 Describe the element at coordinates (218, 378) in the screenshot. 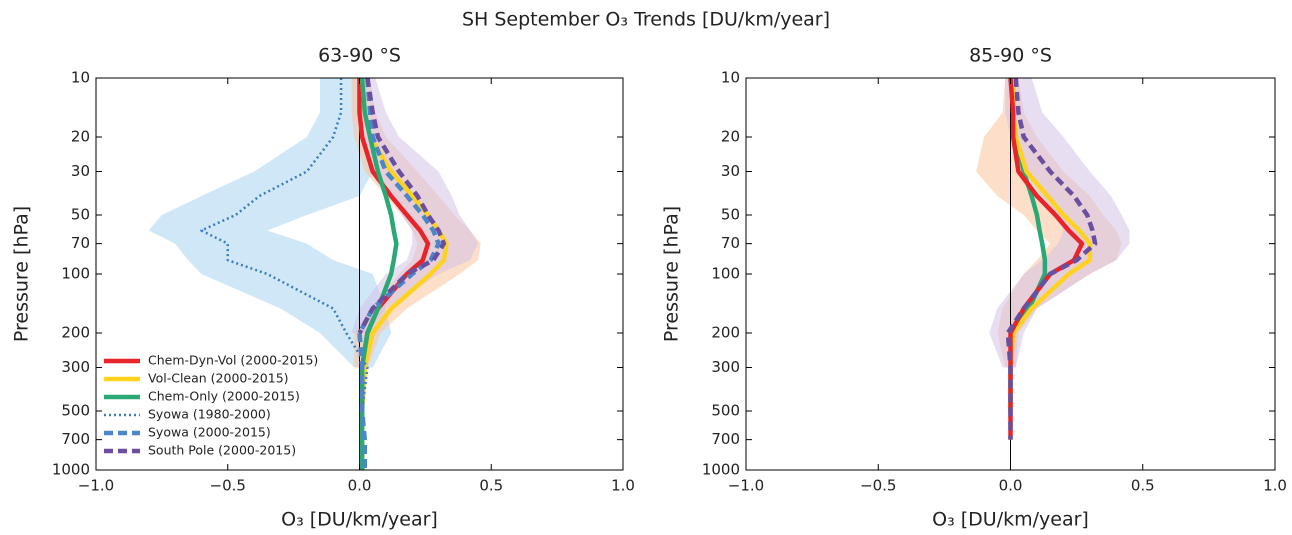

I see `legend-label: Vol-Clean (2000-2015)` at that location.